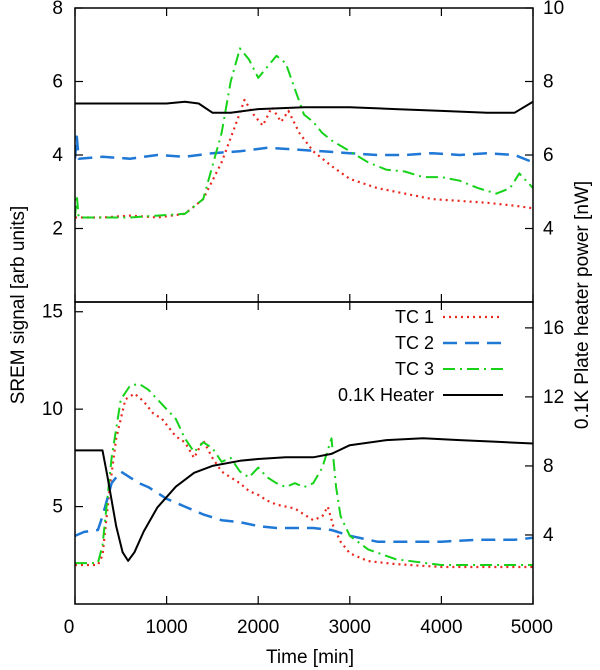 The height and width of the screenshot is (670, 600). Describe the element at coordinates (310, 657) in the screenshot. I see `x-axis-label: Time [min]` at that location.